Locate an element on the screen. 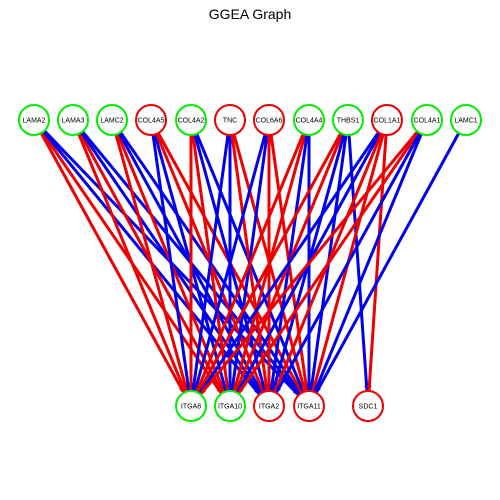  node-label: COL4A2 is located at coordinates (191, 121).